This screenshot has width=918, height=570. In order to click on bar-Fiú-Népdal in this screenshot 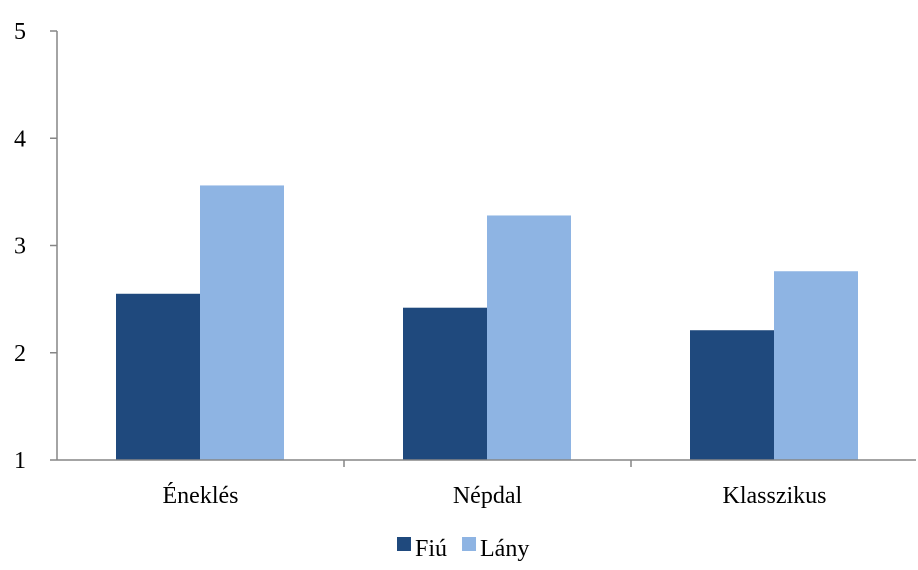, I will do `click(445, 383)`.